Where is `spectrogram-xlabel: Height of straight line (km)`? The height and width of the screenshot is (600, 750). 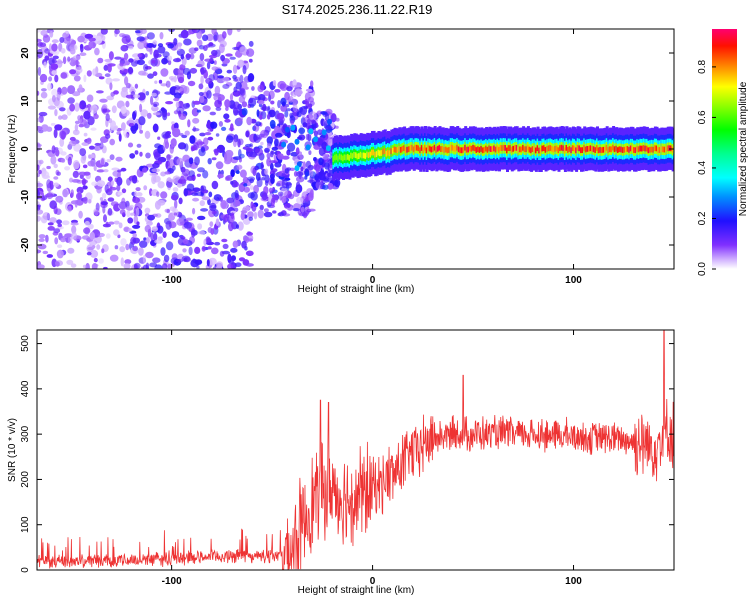
spectrogram-xlabel: Height of straight line (km) is located at coordinates (356, 289).